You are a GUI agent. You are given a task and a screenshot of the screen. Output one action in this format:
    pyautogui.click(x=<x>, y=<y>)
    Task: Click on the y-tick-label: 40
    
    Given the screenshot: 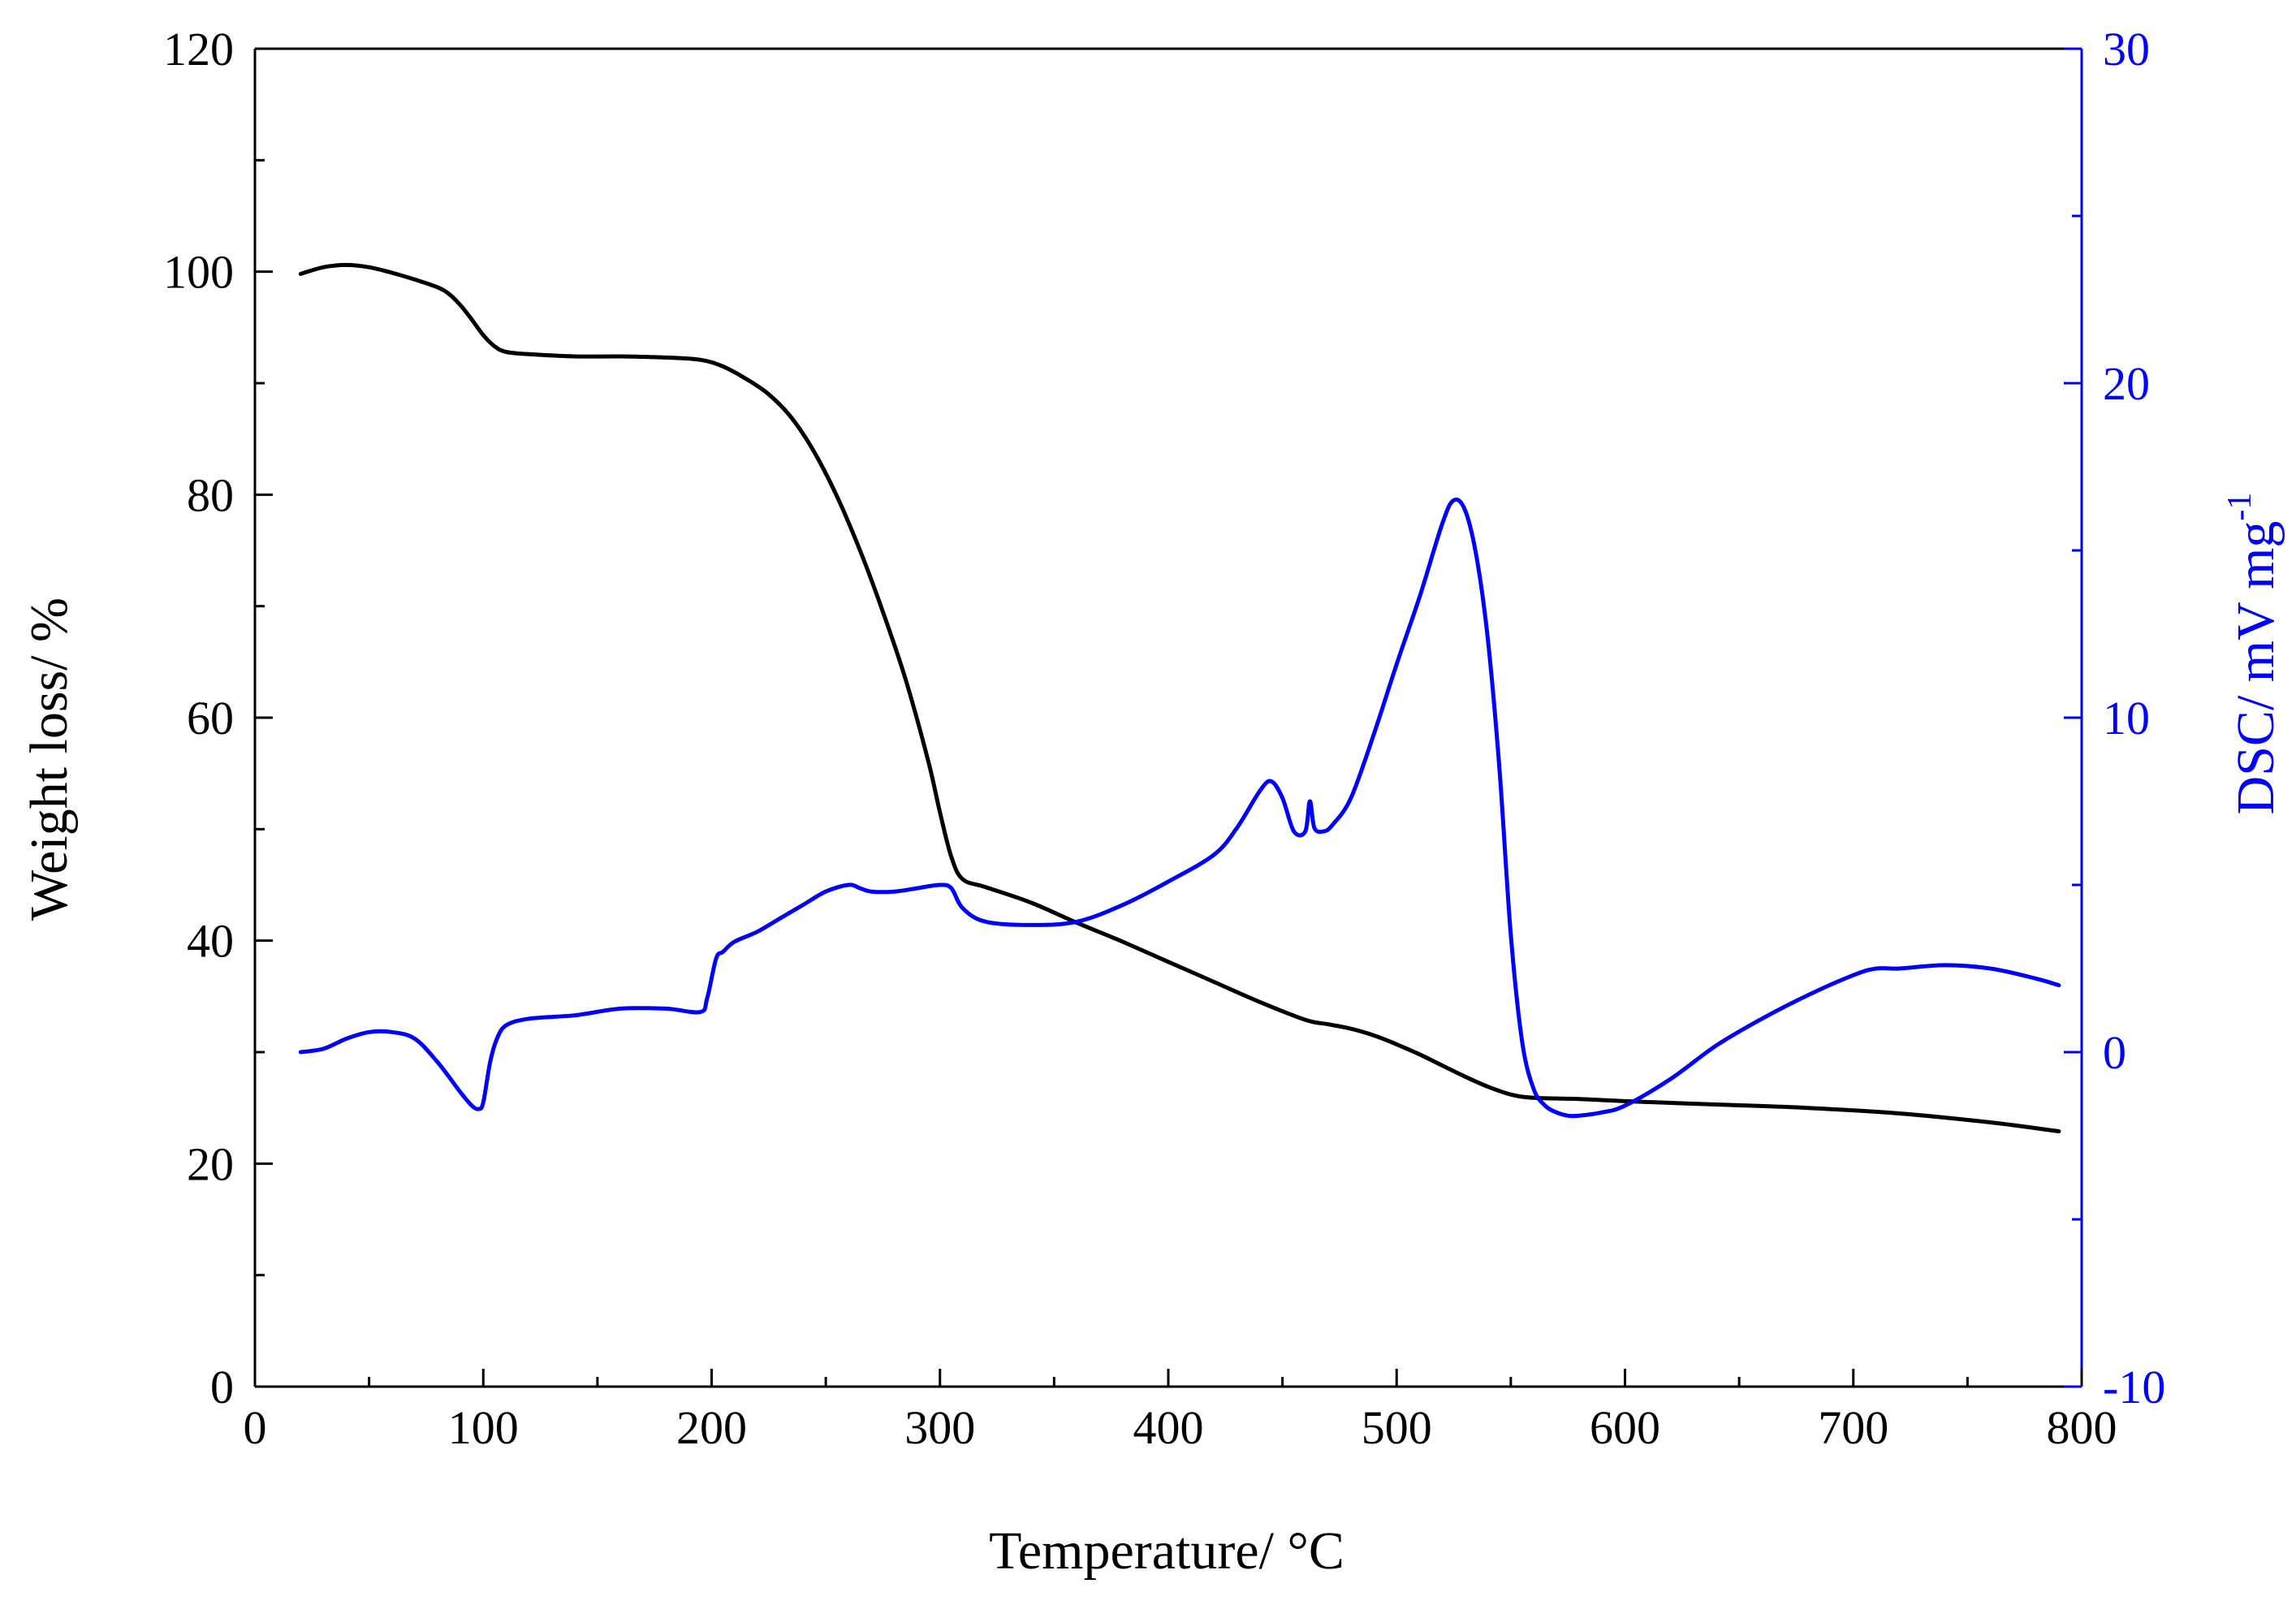 What is the action you would take?
    pyautogui.click(x=210, y=941)
    